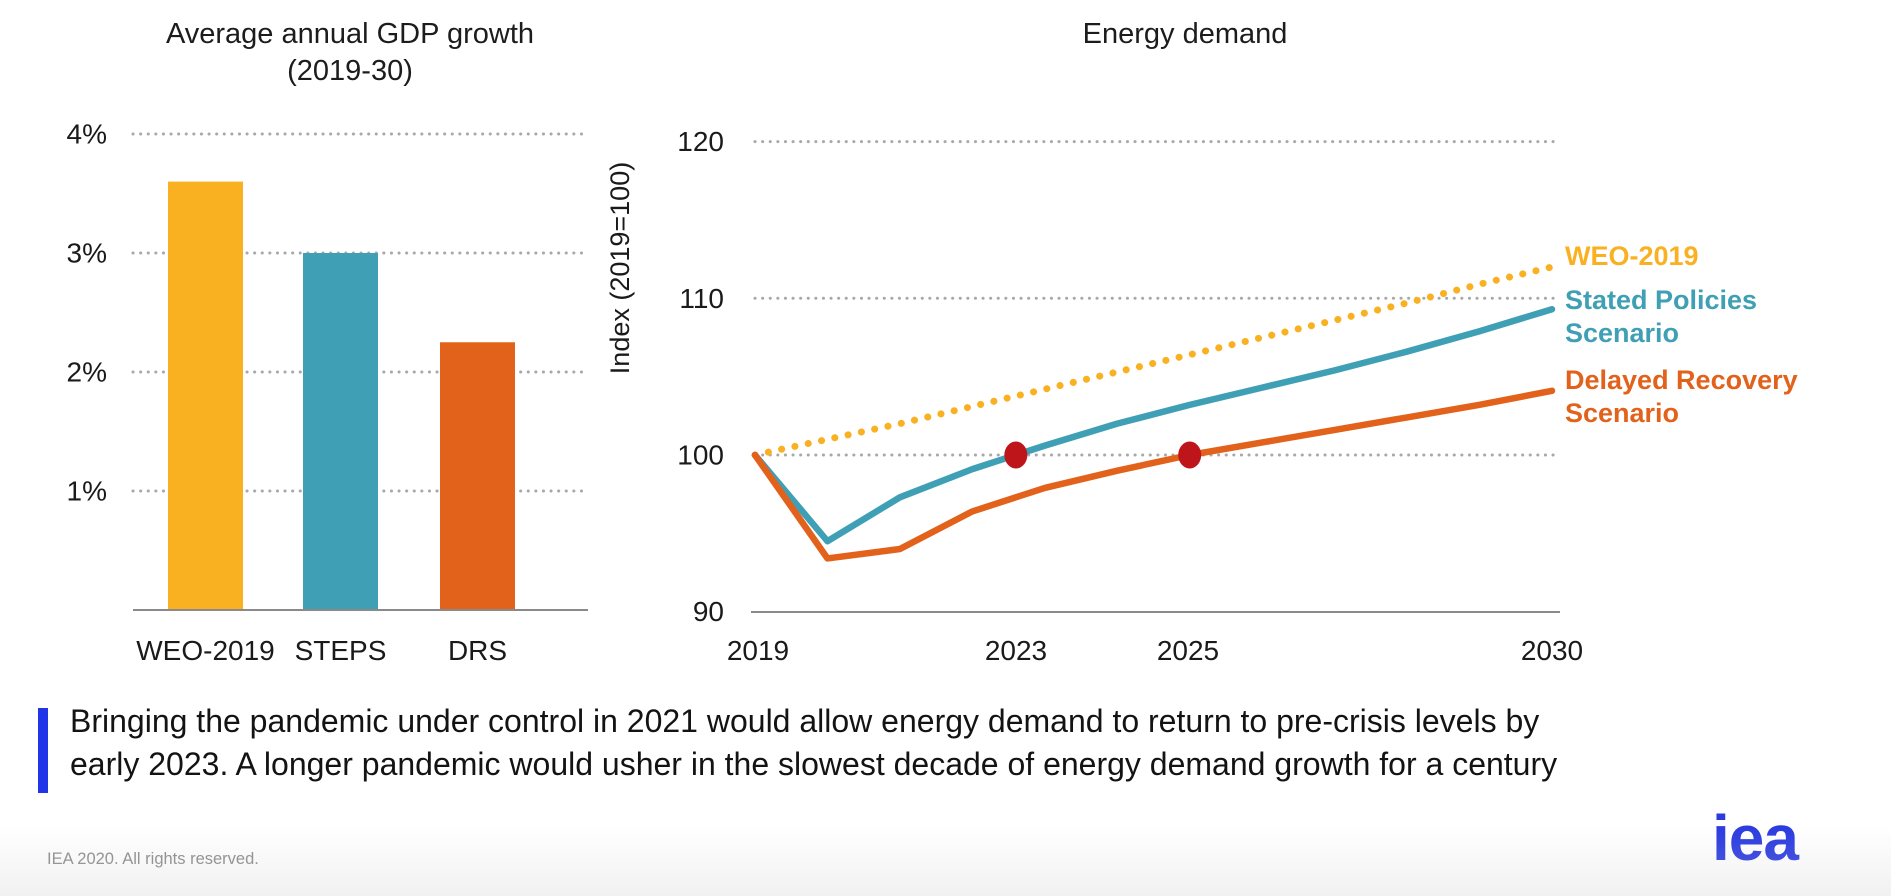  Describe the element at coordinates (477, 476) in the screenshot. I see `bar-drs` at that location.